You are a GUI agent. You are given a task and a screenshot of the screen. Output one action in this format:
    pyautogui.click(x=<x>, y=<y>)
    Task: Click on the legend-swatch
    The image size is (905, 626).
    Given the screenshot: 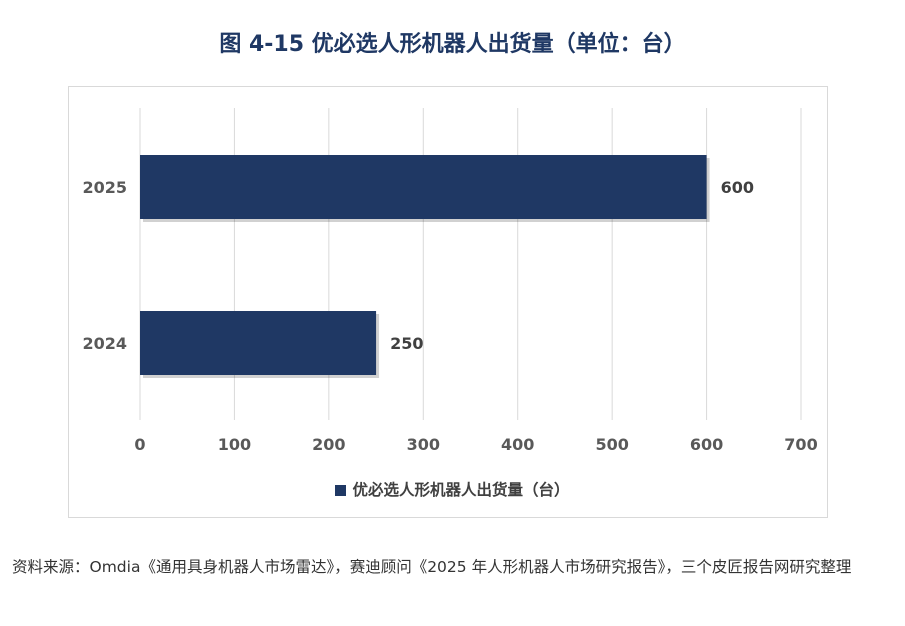 What is the action you would take?
    pyautogui.click(x=341, y=490)
    